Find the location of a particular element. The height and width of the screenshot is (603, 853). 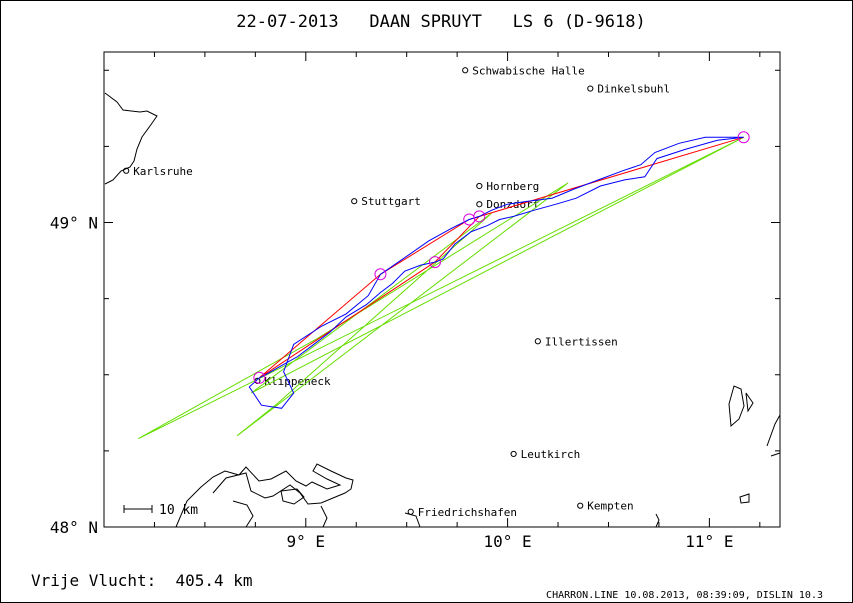

x-tick-label: 9° E is located at coordinates (306, 541).